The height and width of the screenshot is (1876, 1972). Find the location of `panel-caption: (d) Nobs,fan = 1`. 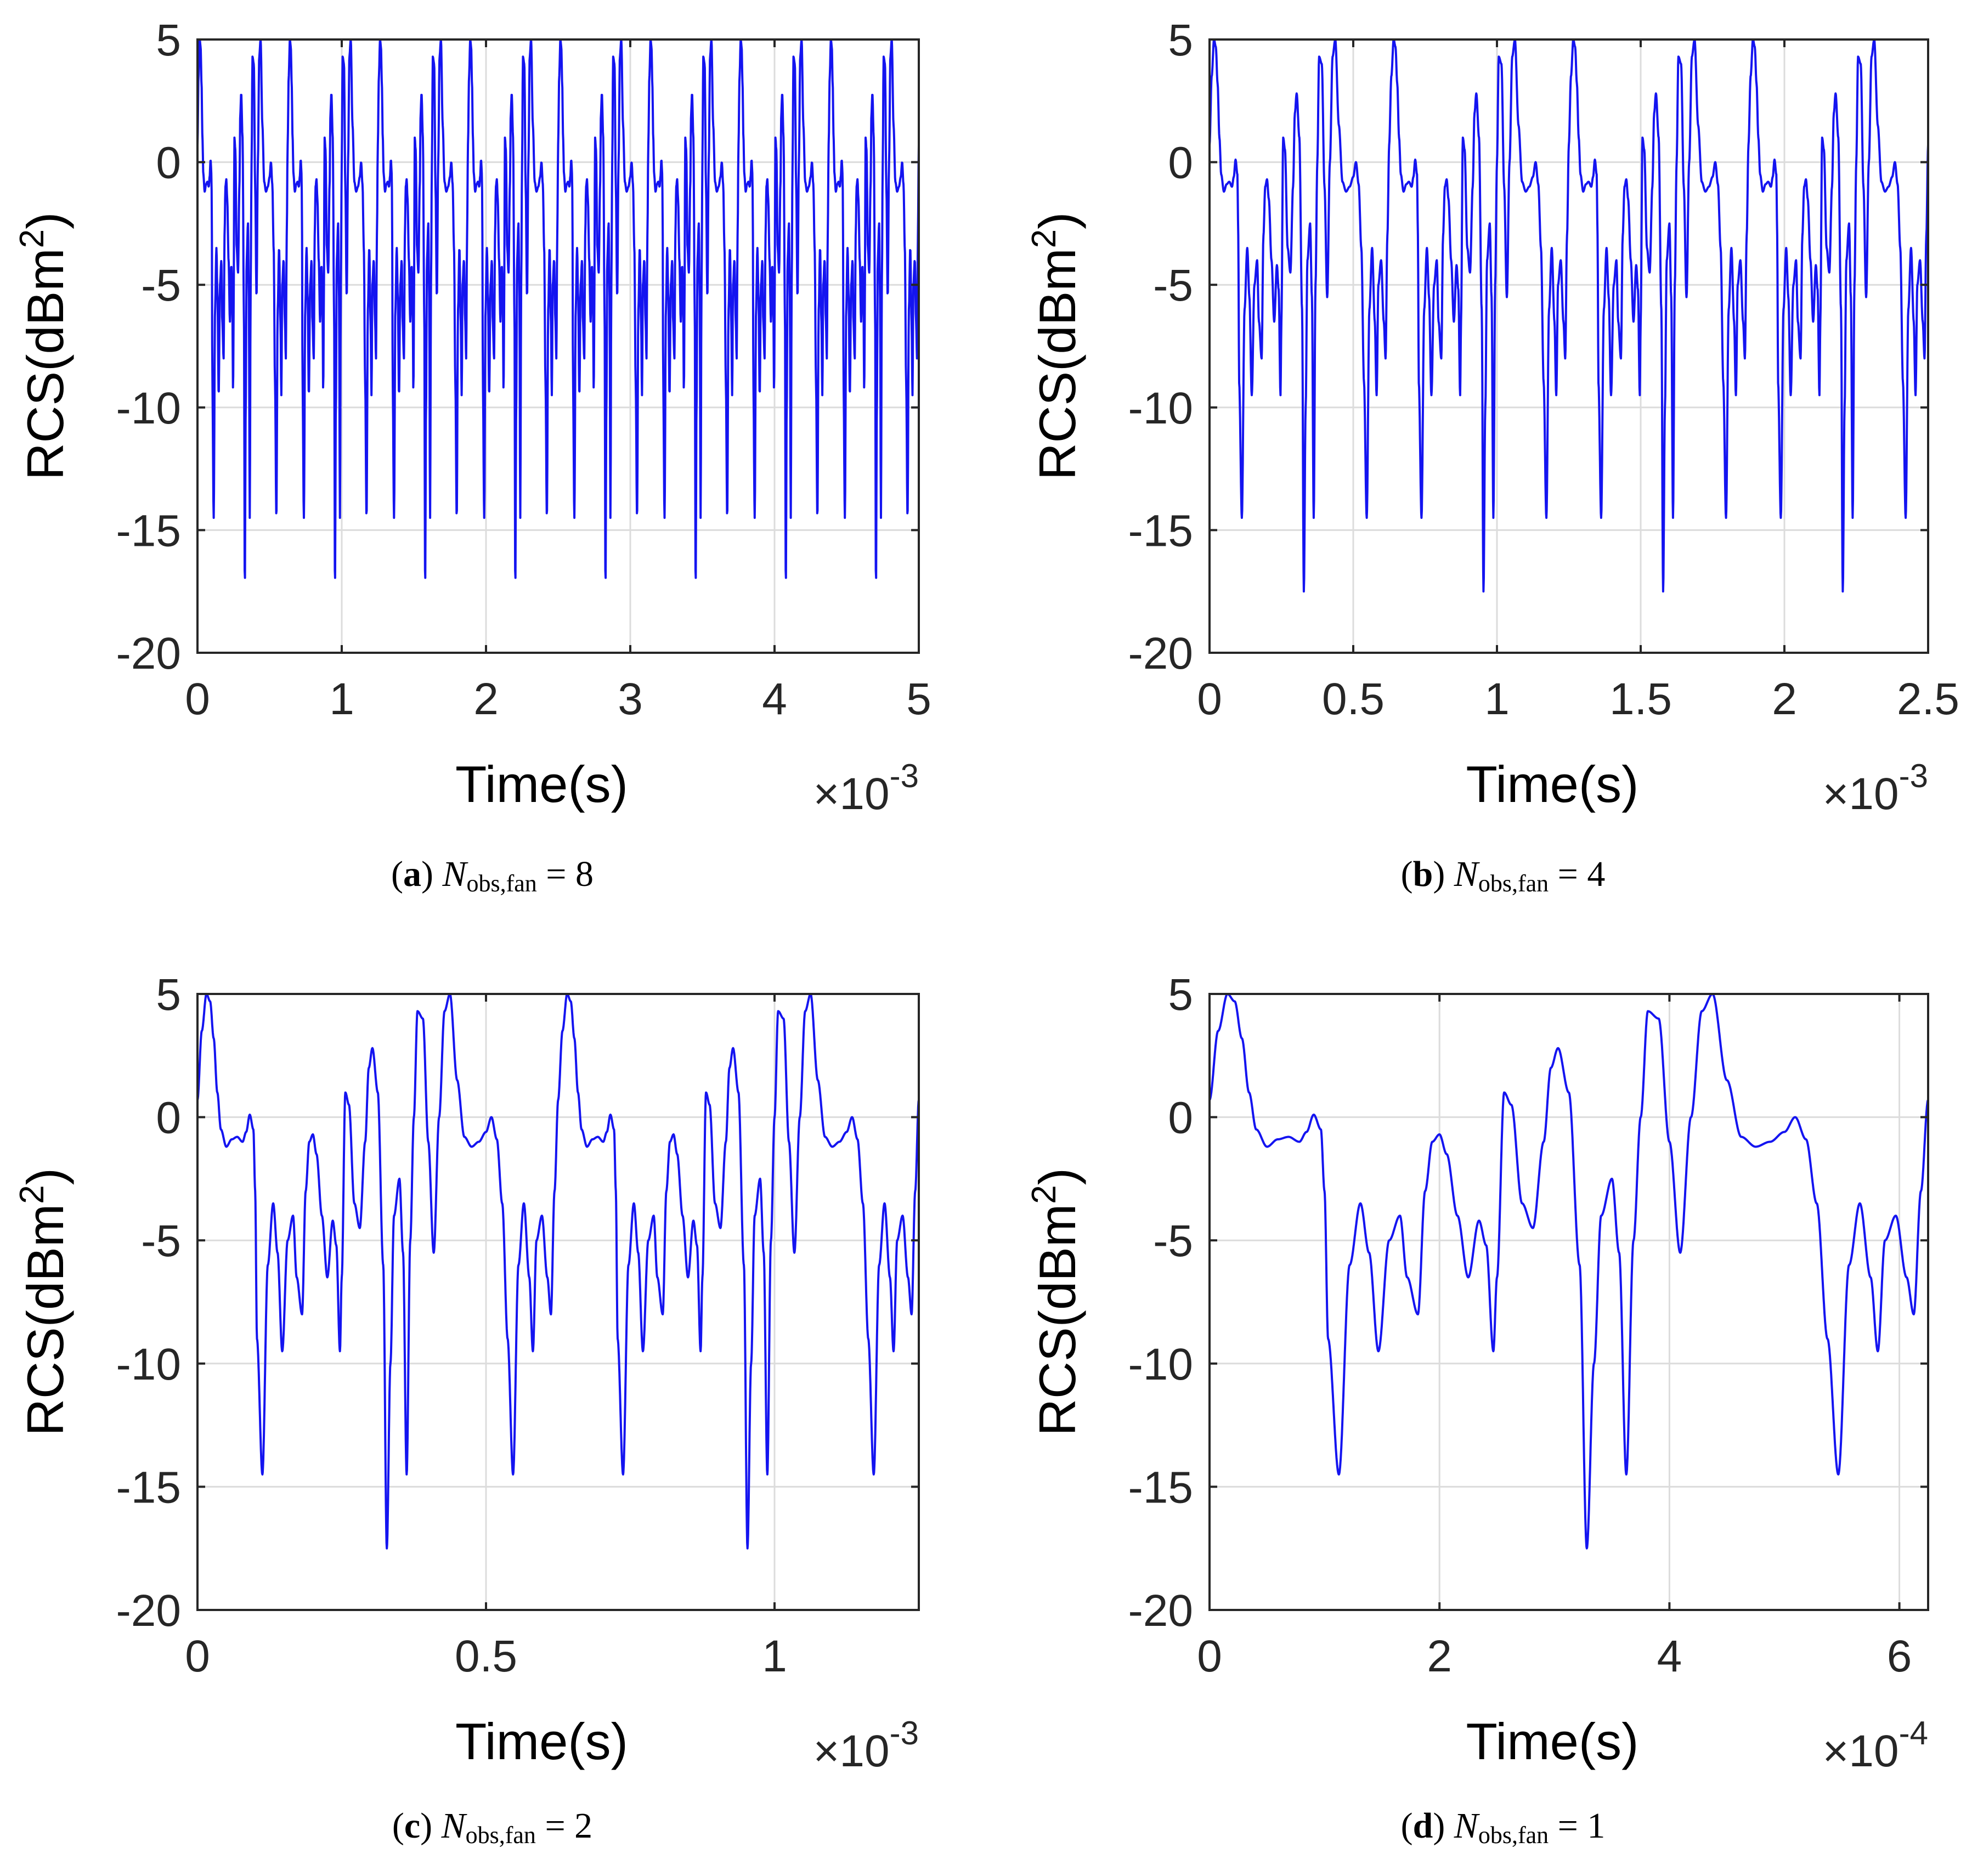

panel-caption: (d) Nobs,fan = 1 is located at coordinates (1503, 1827).